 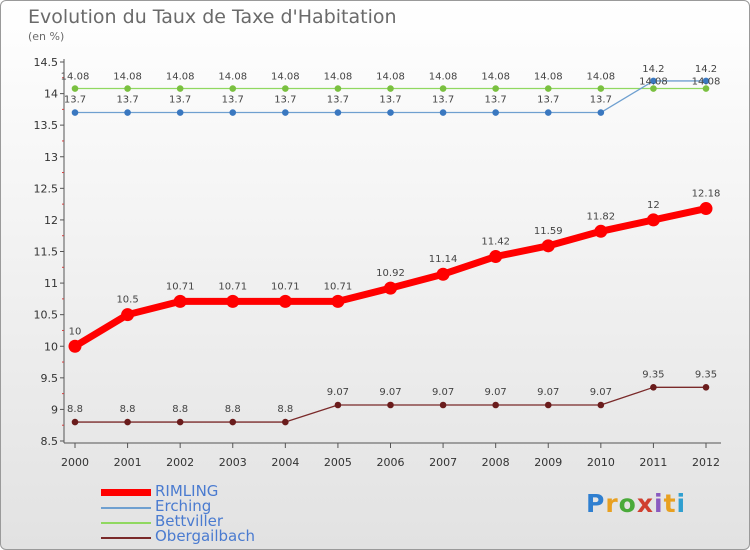 What do you see at coordinates (285, 462) in the screenshot?
I see `x-tick-label: 2004` at bounding box center [285, 462].